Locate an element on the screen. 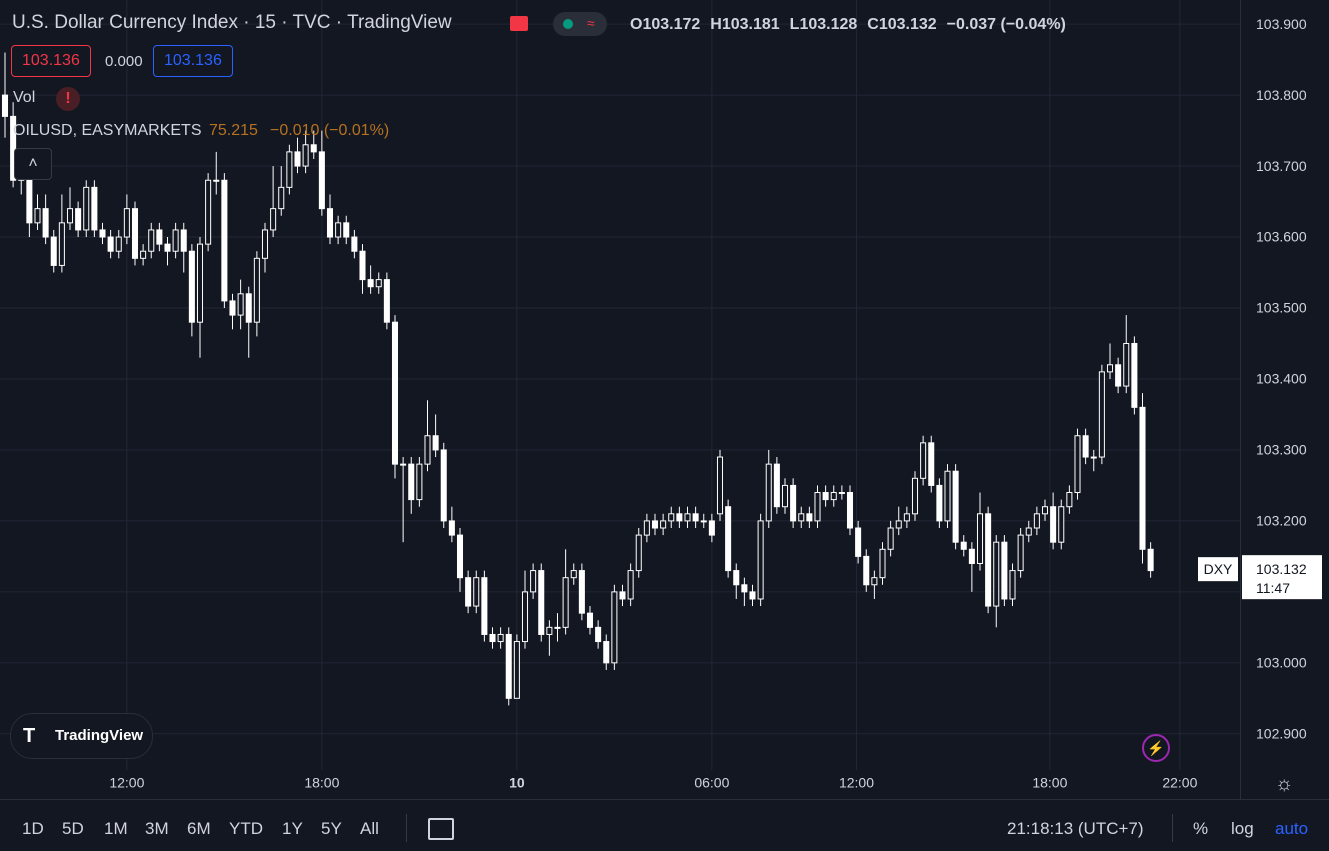 This screenshot has width=1329, height=851. collapse-button: ˄ is located at coordinates (33, 164).